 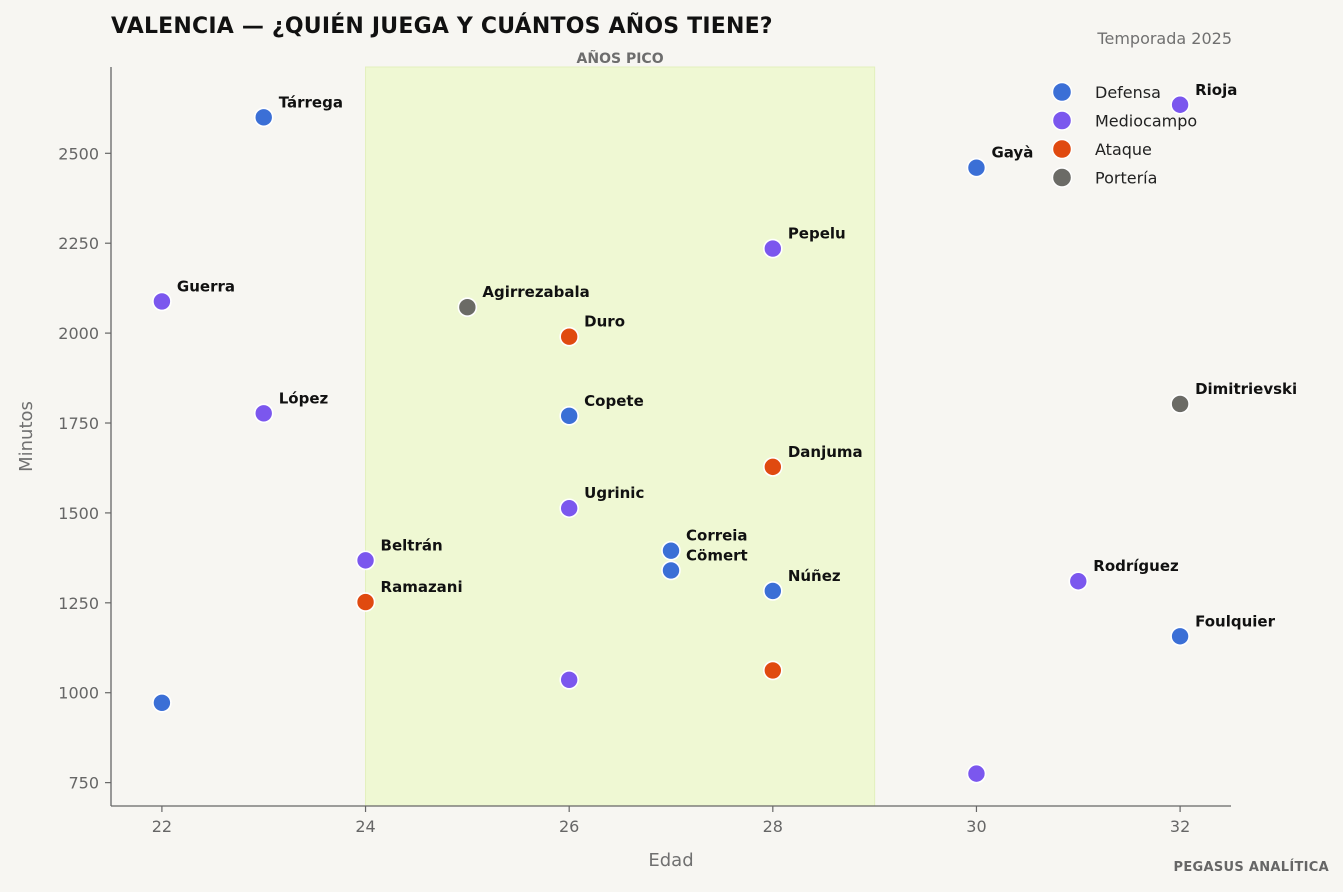 I want to click on y-tick-label: 1500, so click(x=78, y=513).